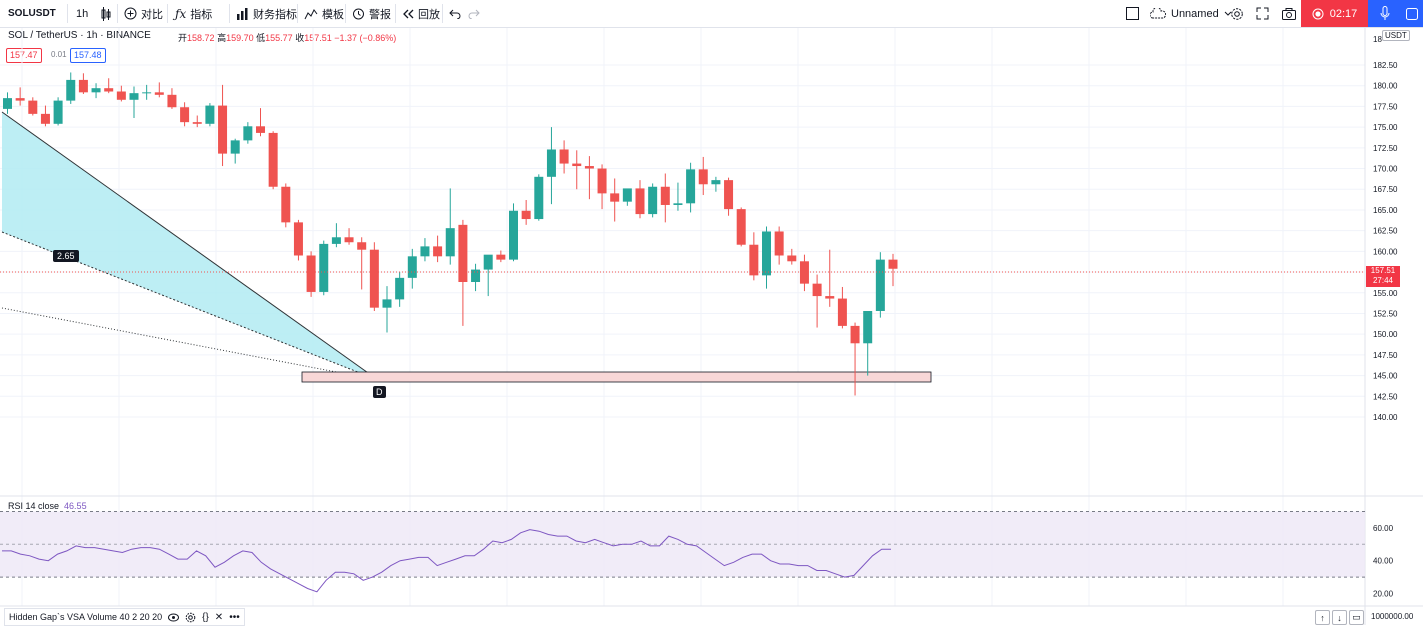 The height and width of the screenshot is (626, 1423). What do you see at coordinates (1385, 251) in the screenshot?
I see `price-tick-label: 160.00` at bounding box center [1385, 251].